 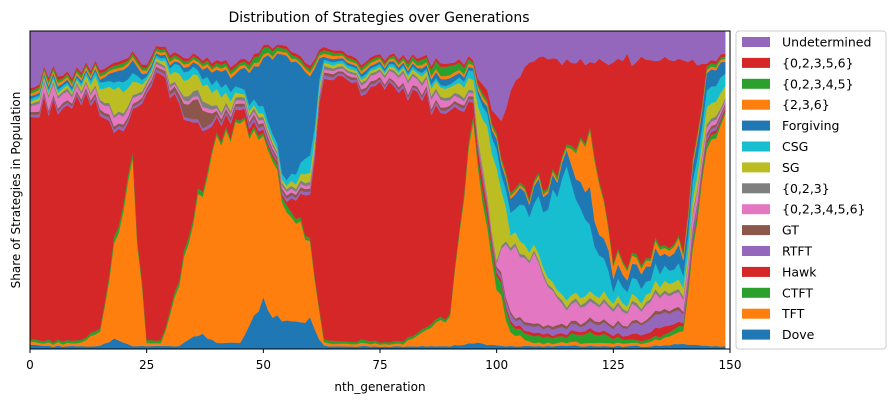 What do you see at coordinates (799, 271) in the screenshot?
I see `legend-label: Hawk` at bounding box center [799, 271].